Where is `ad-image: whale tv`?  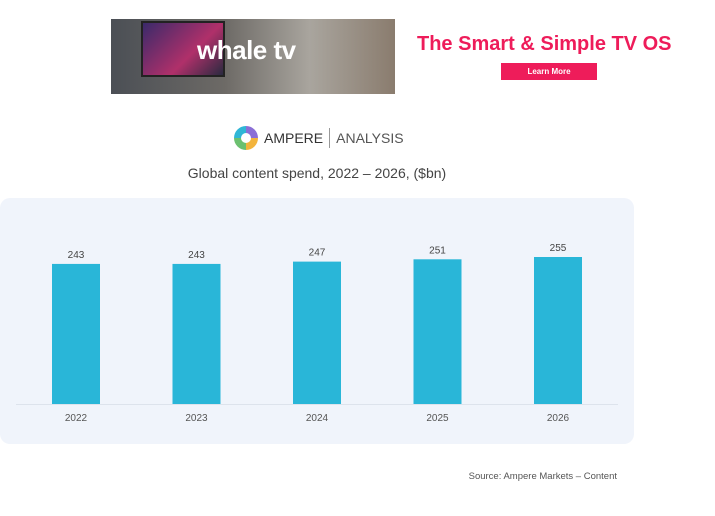 ad-image: whale tv is located at coordinates (253, 56).